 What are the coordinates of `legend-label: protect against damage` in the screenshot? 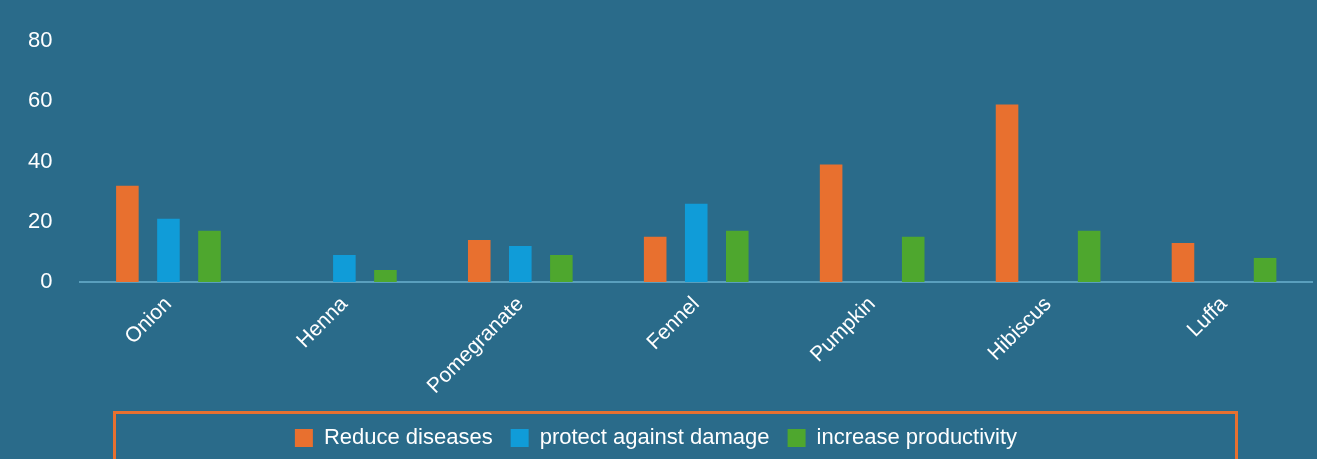 It's located at (654, 437).